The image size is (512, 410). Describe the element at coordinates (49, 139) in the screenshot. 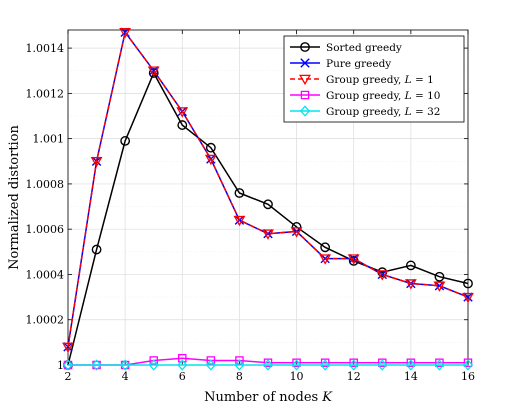

I see `y-tick-label: 1.001` at that location.